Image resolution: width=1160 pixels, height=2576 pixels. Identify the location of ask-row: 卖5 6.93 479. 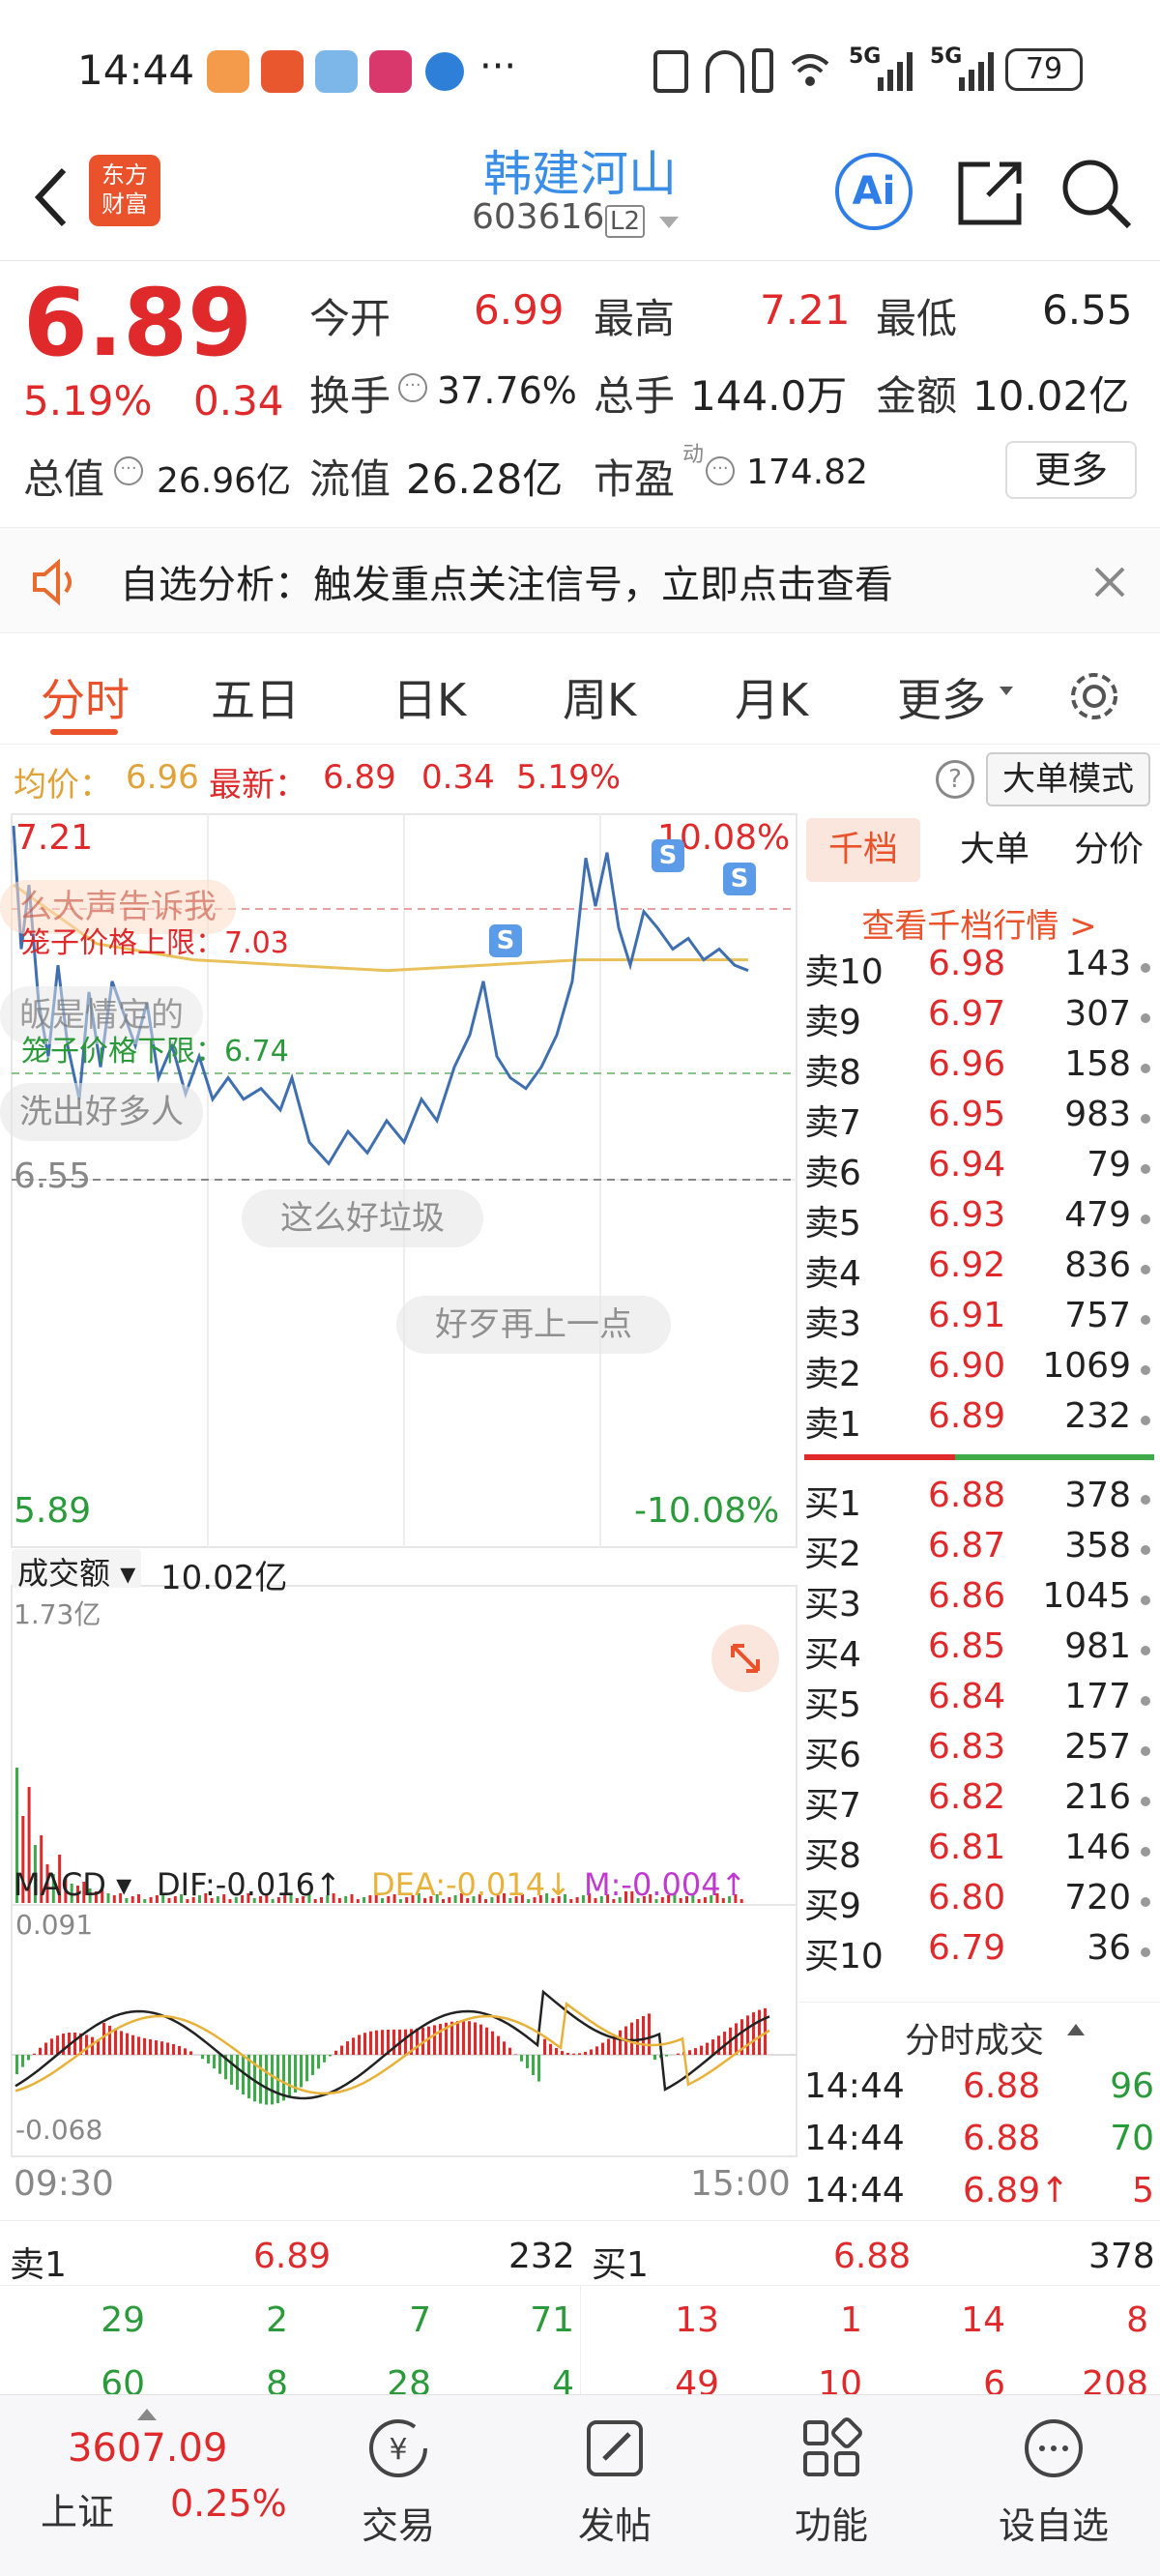
(979, 1220).